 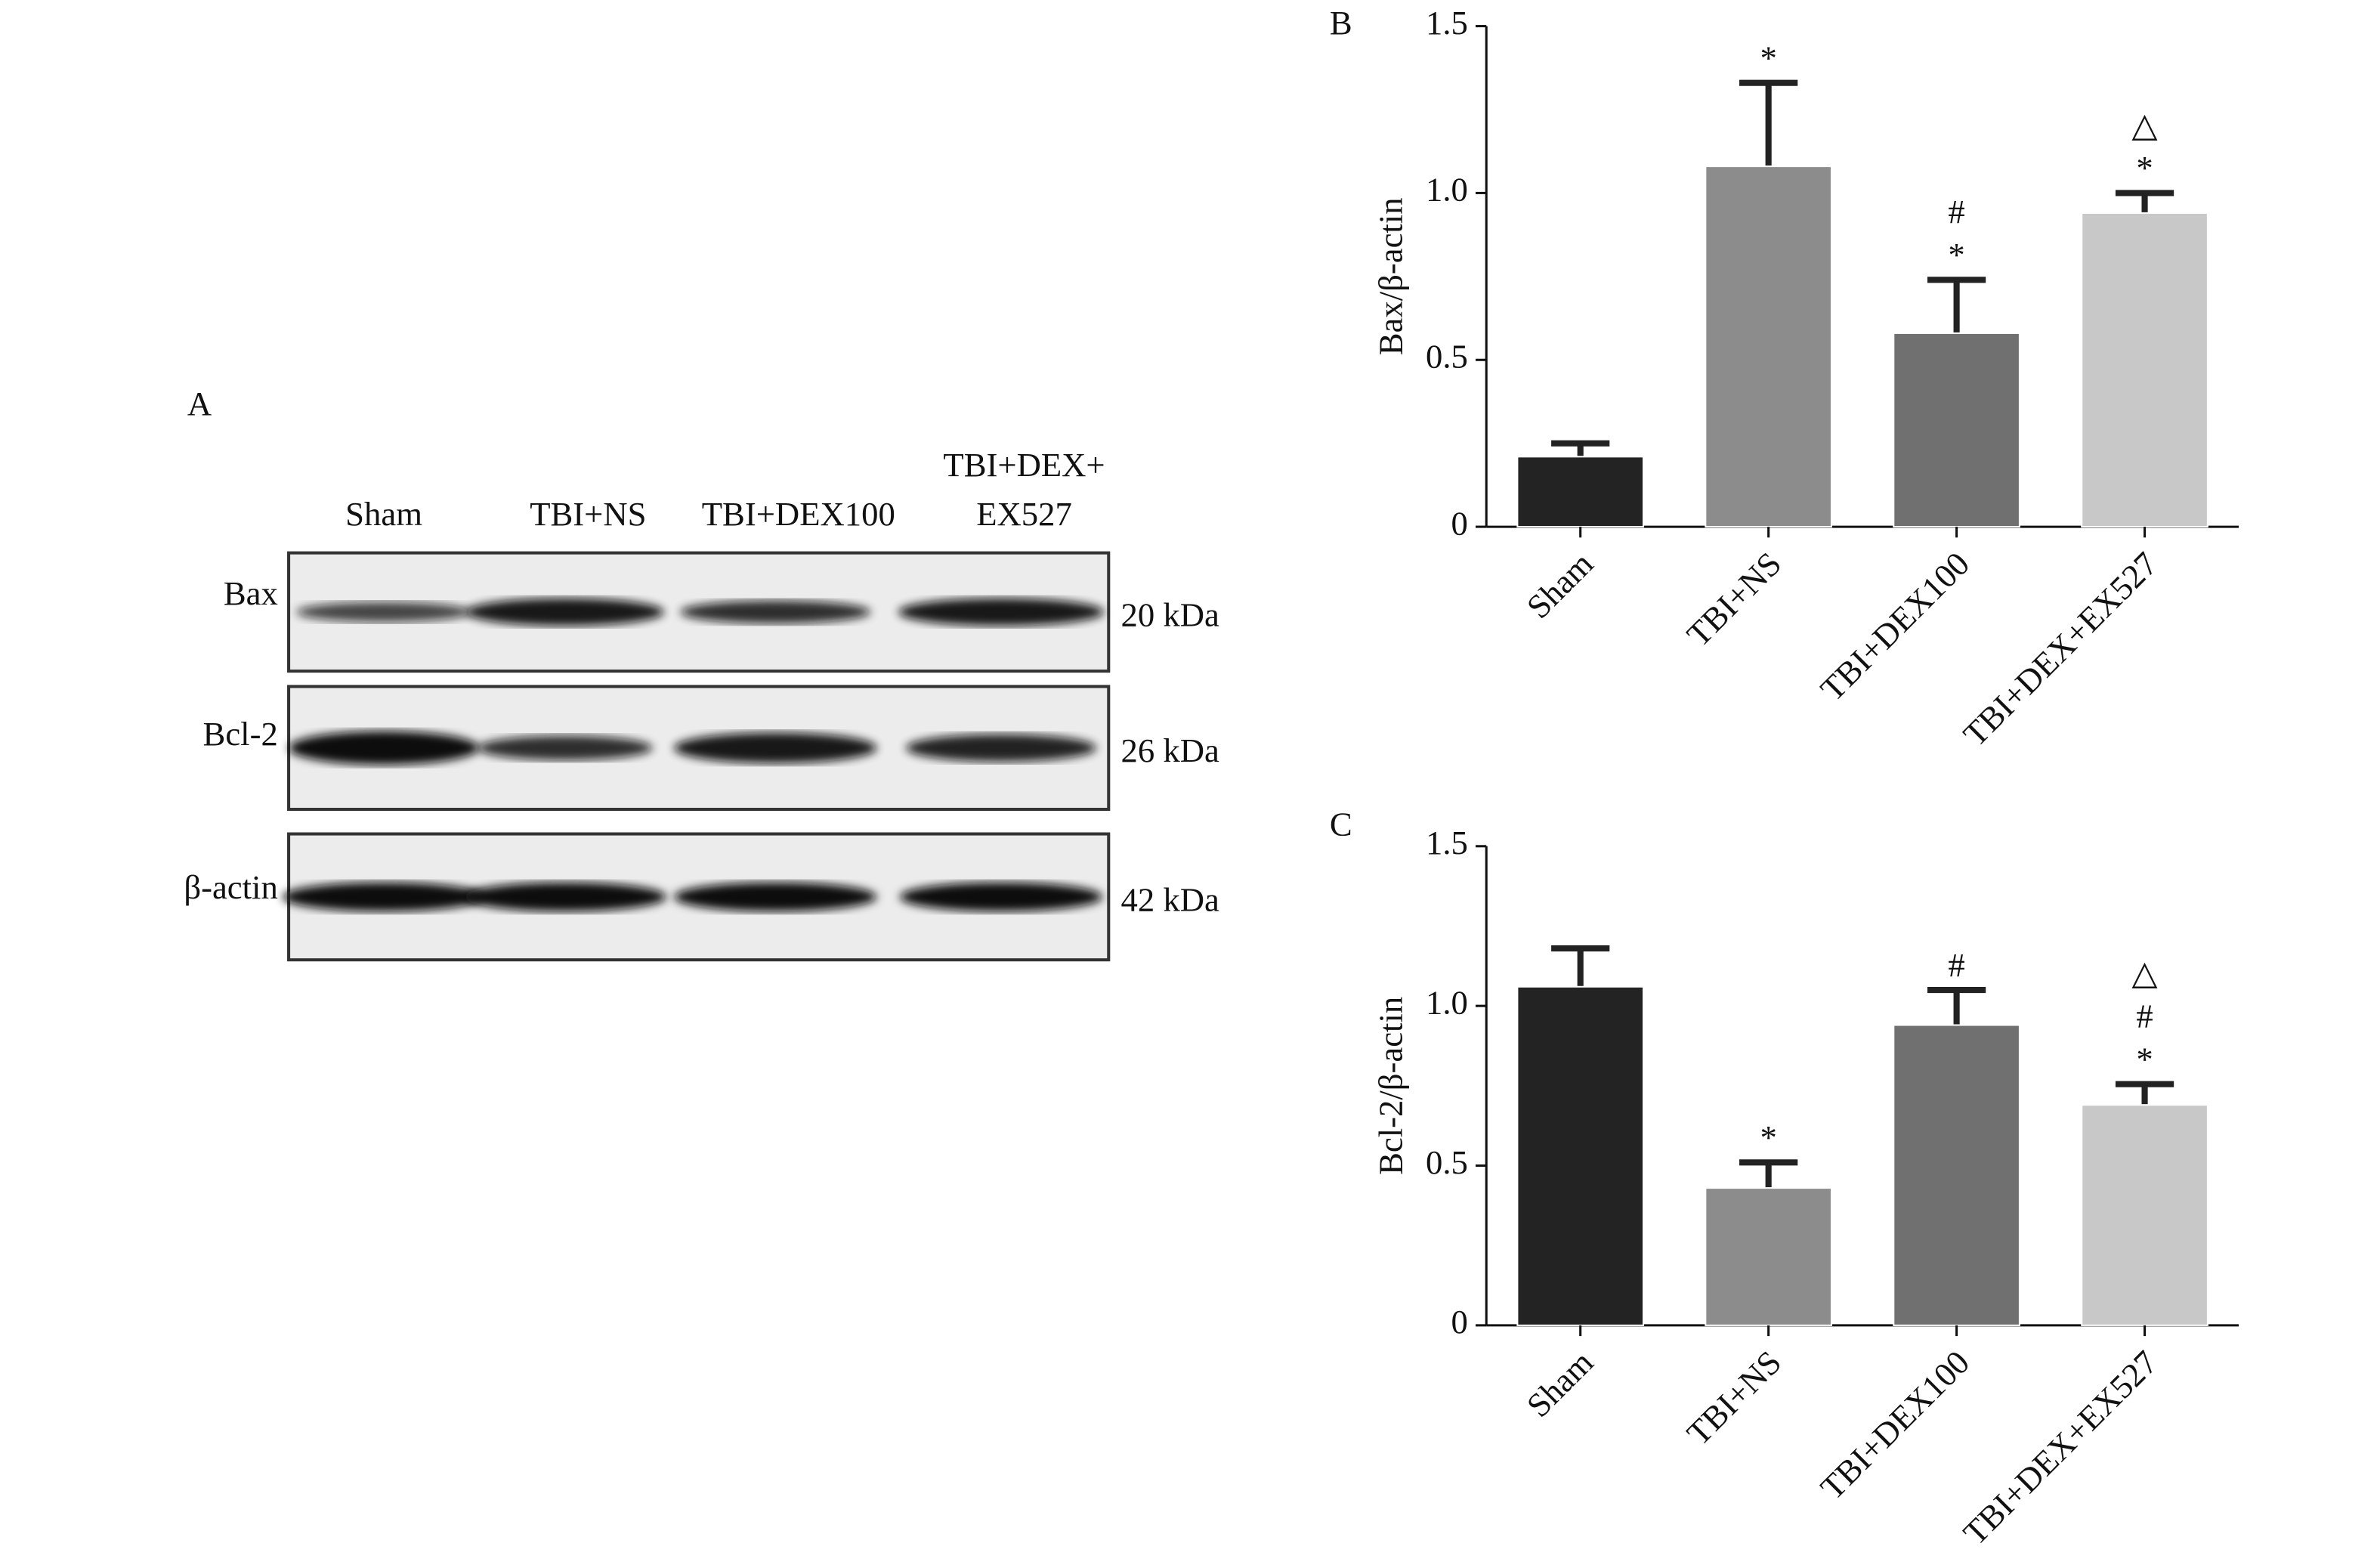 I want to click on y-axis-label: Bax/β-actin, so click(x=1391, y=276).